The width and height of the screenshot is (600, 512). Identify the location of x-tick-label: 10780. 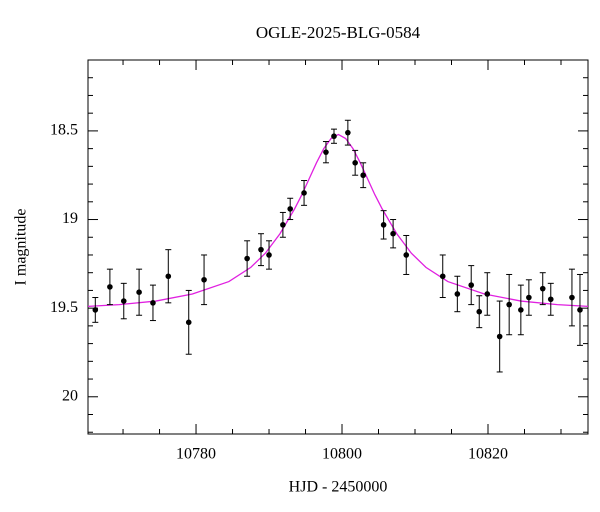
(196, 454).